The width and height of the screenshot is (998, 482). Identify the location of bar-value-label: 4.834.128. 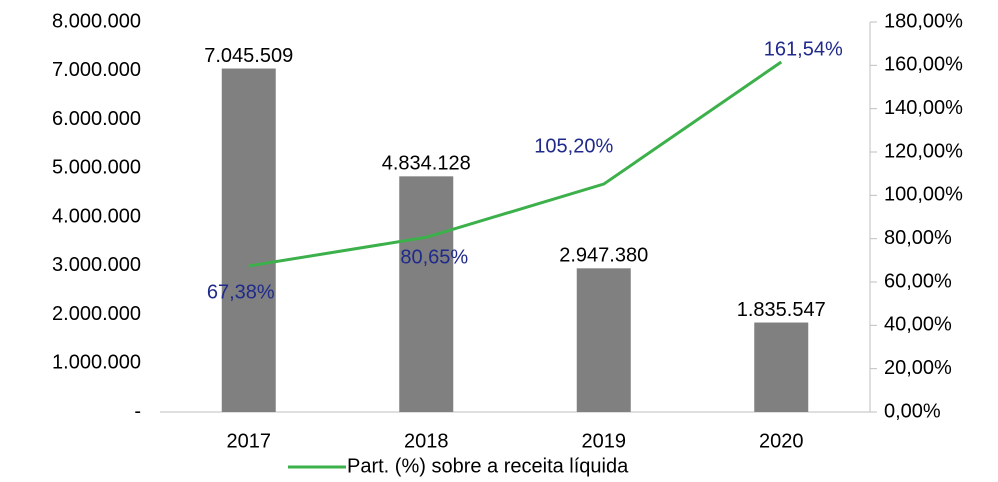
(426, 164).